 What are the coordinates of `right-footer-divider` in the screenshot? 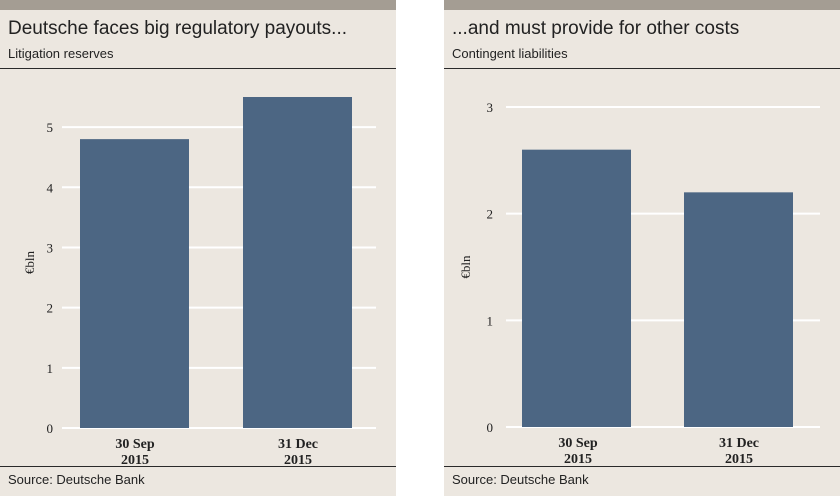 It's located at (642, 466).